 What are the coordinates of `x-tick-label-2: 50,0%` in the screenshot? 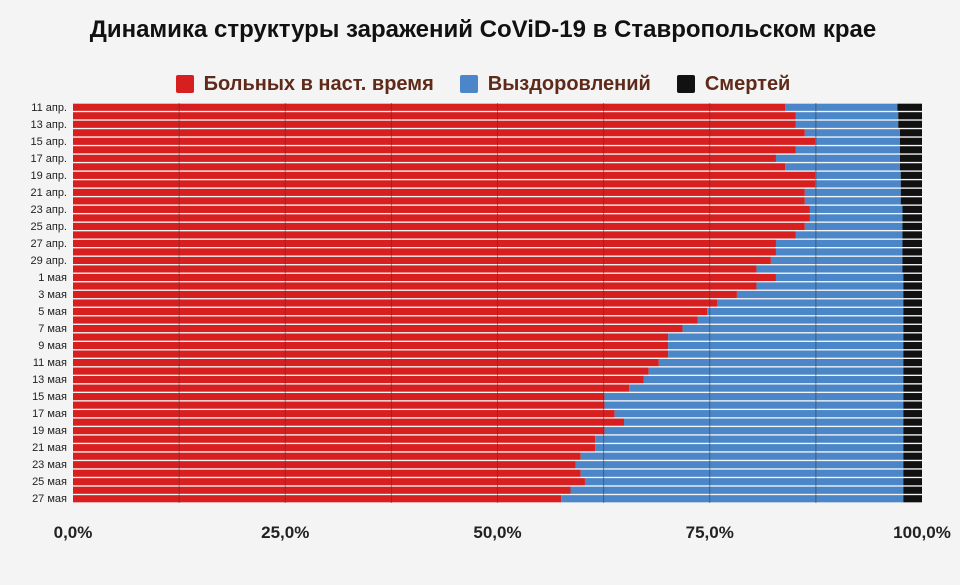 It's located at (497, 532).